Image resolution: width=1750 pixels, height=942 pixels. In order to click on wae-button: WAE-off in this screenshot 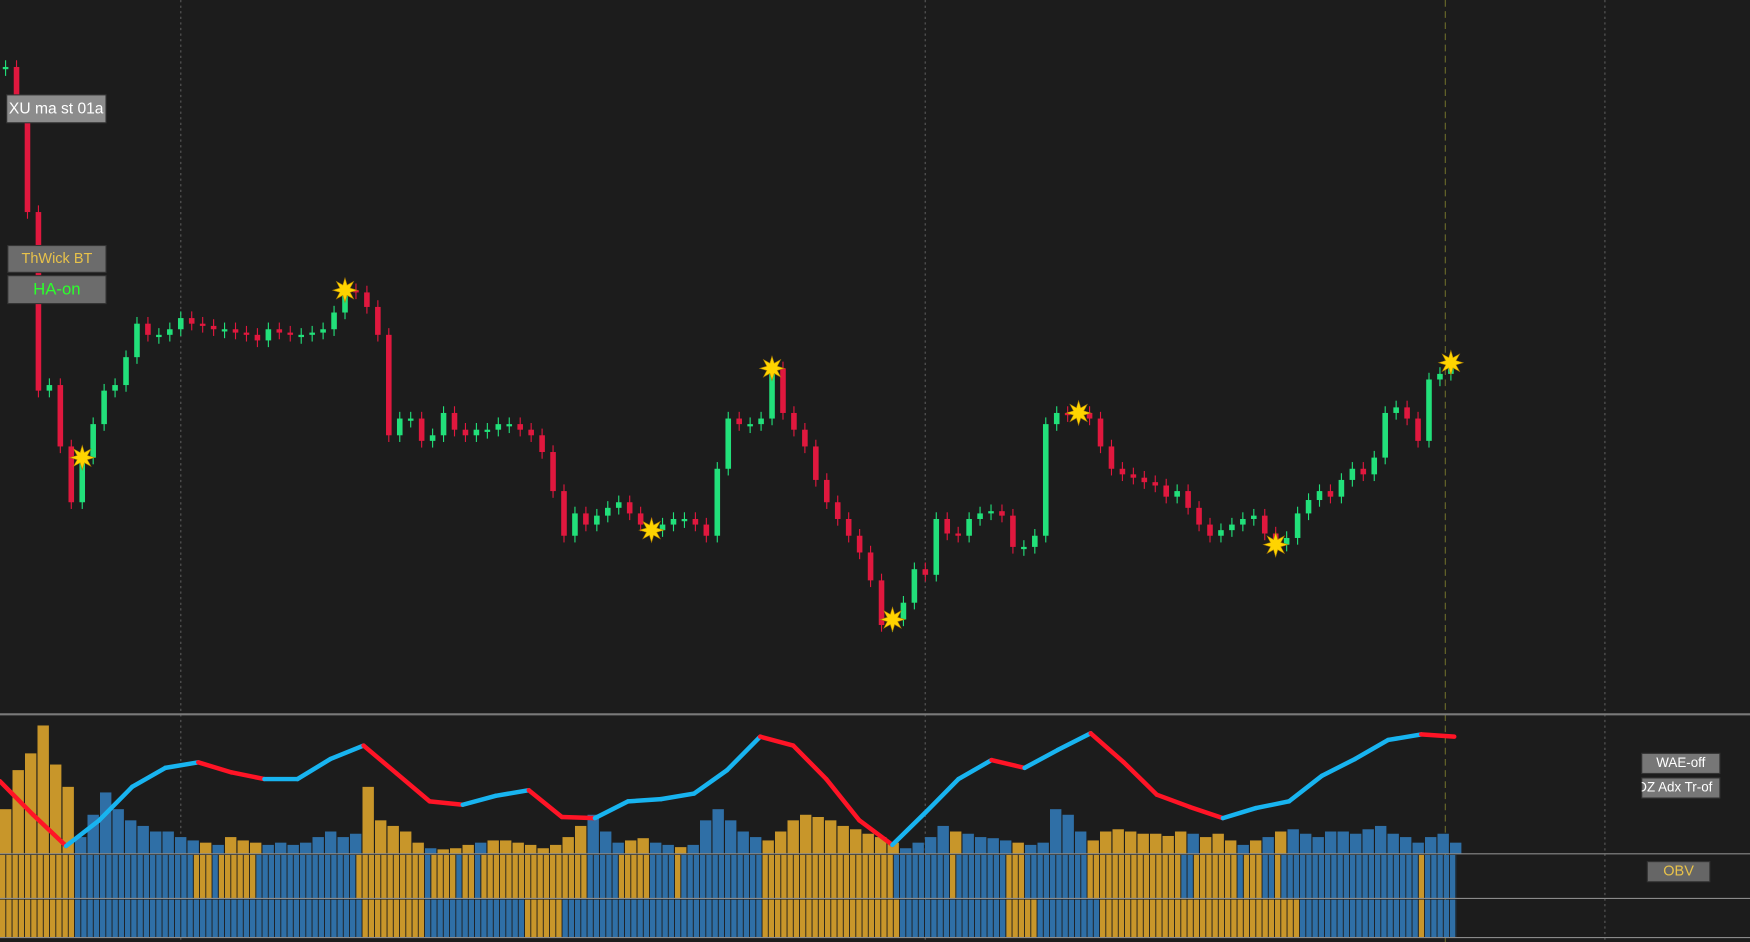, I will do `click(1681, 763)`.